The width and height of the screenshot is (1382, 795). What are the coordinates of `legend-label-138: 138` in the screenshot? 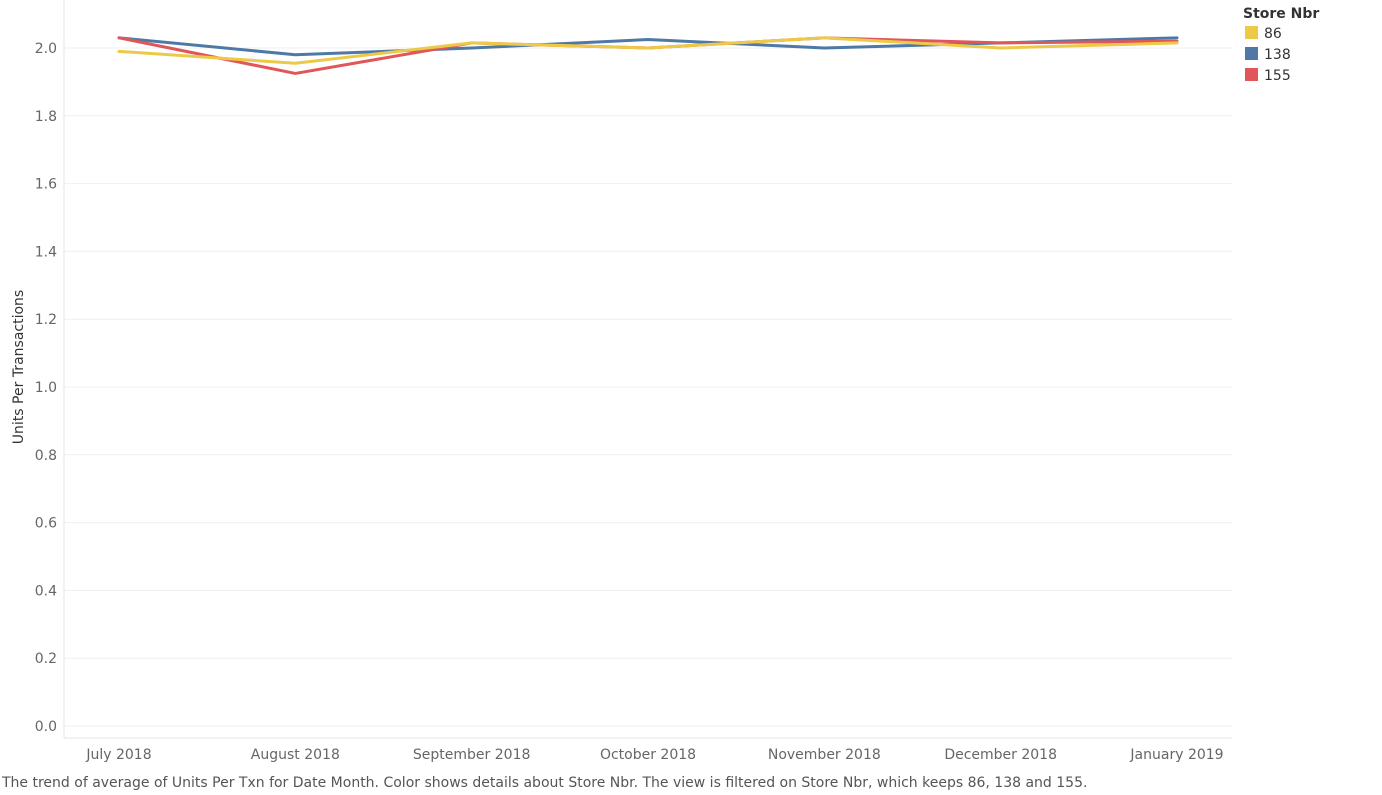 It's located at (1277, 55).